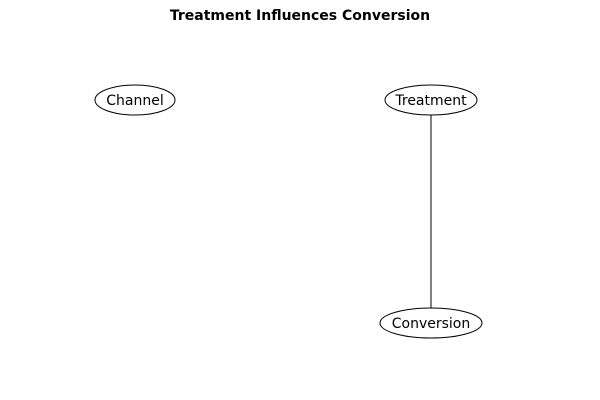 This screenshot has width=600, height=400. I want to click on node-channel-ellipse, so click(135, 100).